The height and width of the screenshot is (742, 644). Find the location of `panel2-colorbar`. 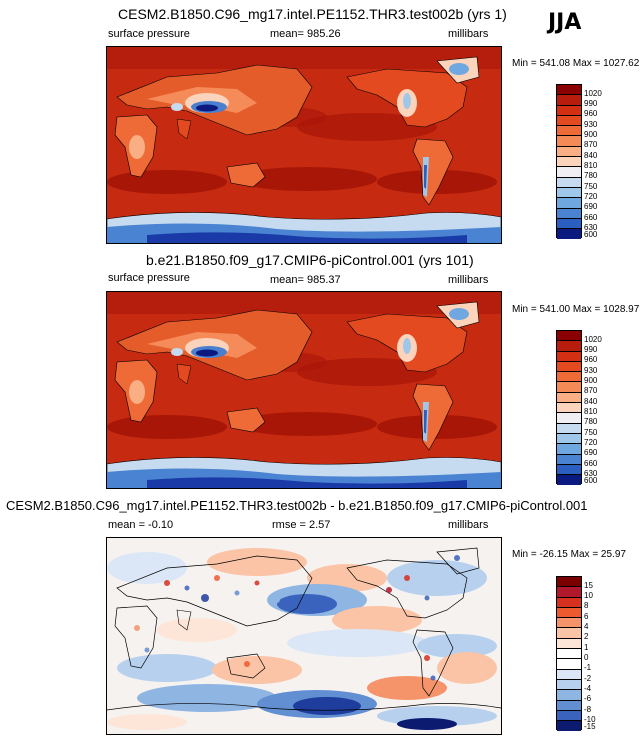

panel2-colorbar is located at coordinates (569, 407).